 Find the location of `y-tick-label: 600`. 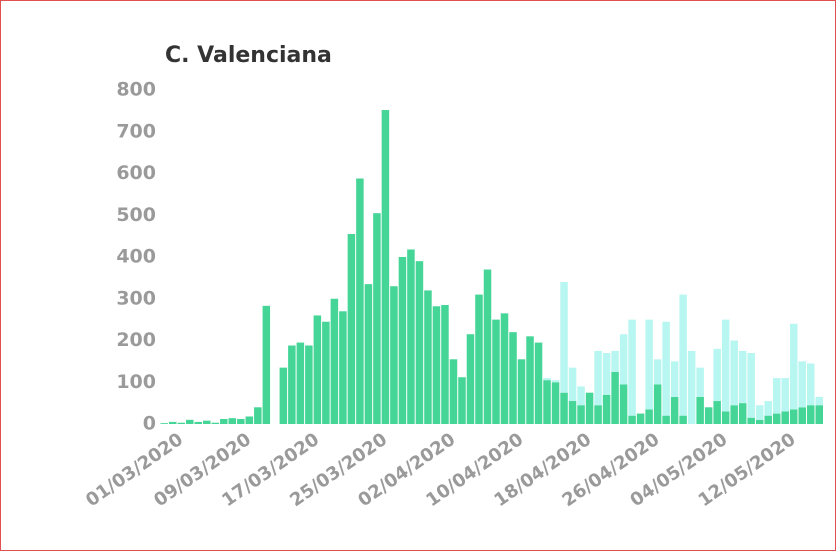

y-tick-label: 600 is located at coordinates (136, 173).